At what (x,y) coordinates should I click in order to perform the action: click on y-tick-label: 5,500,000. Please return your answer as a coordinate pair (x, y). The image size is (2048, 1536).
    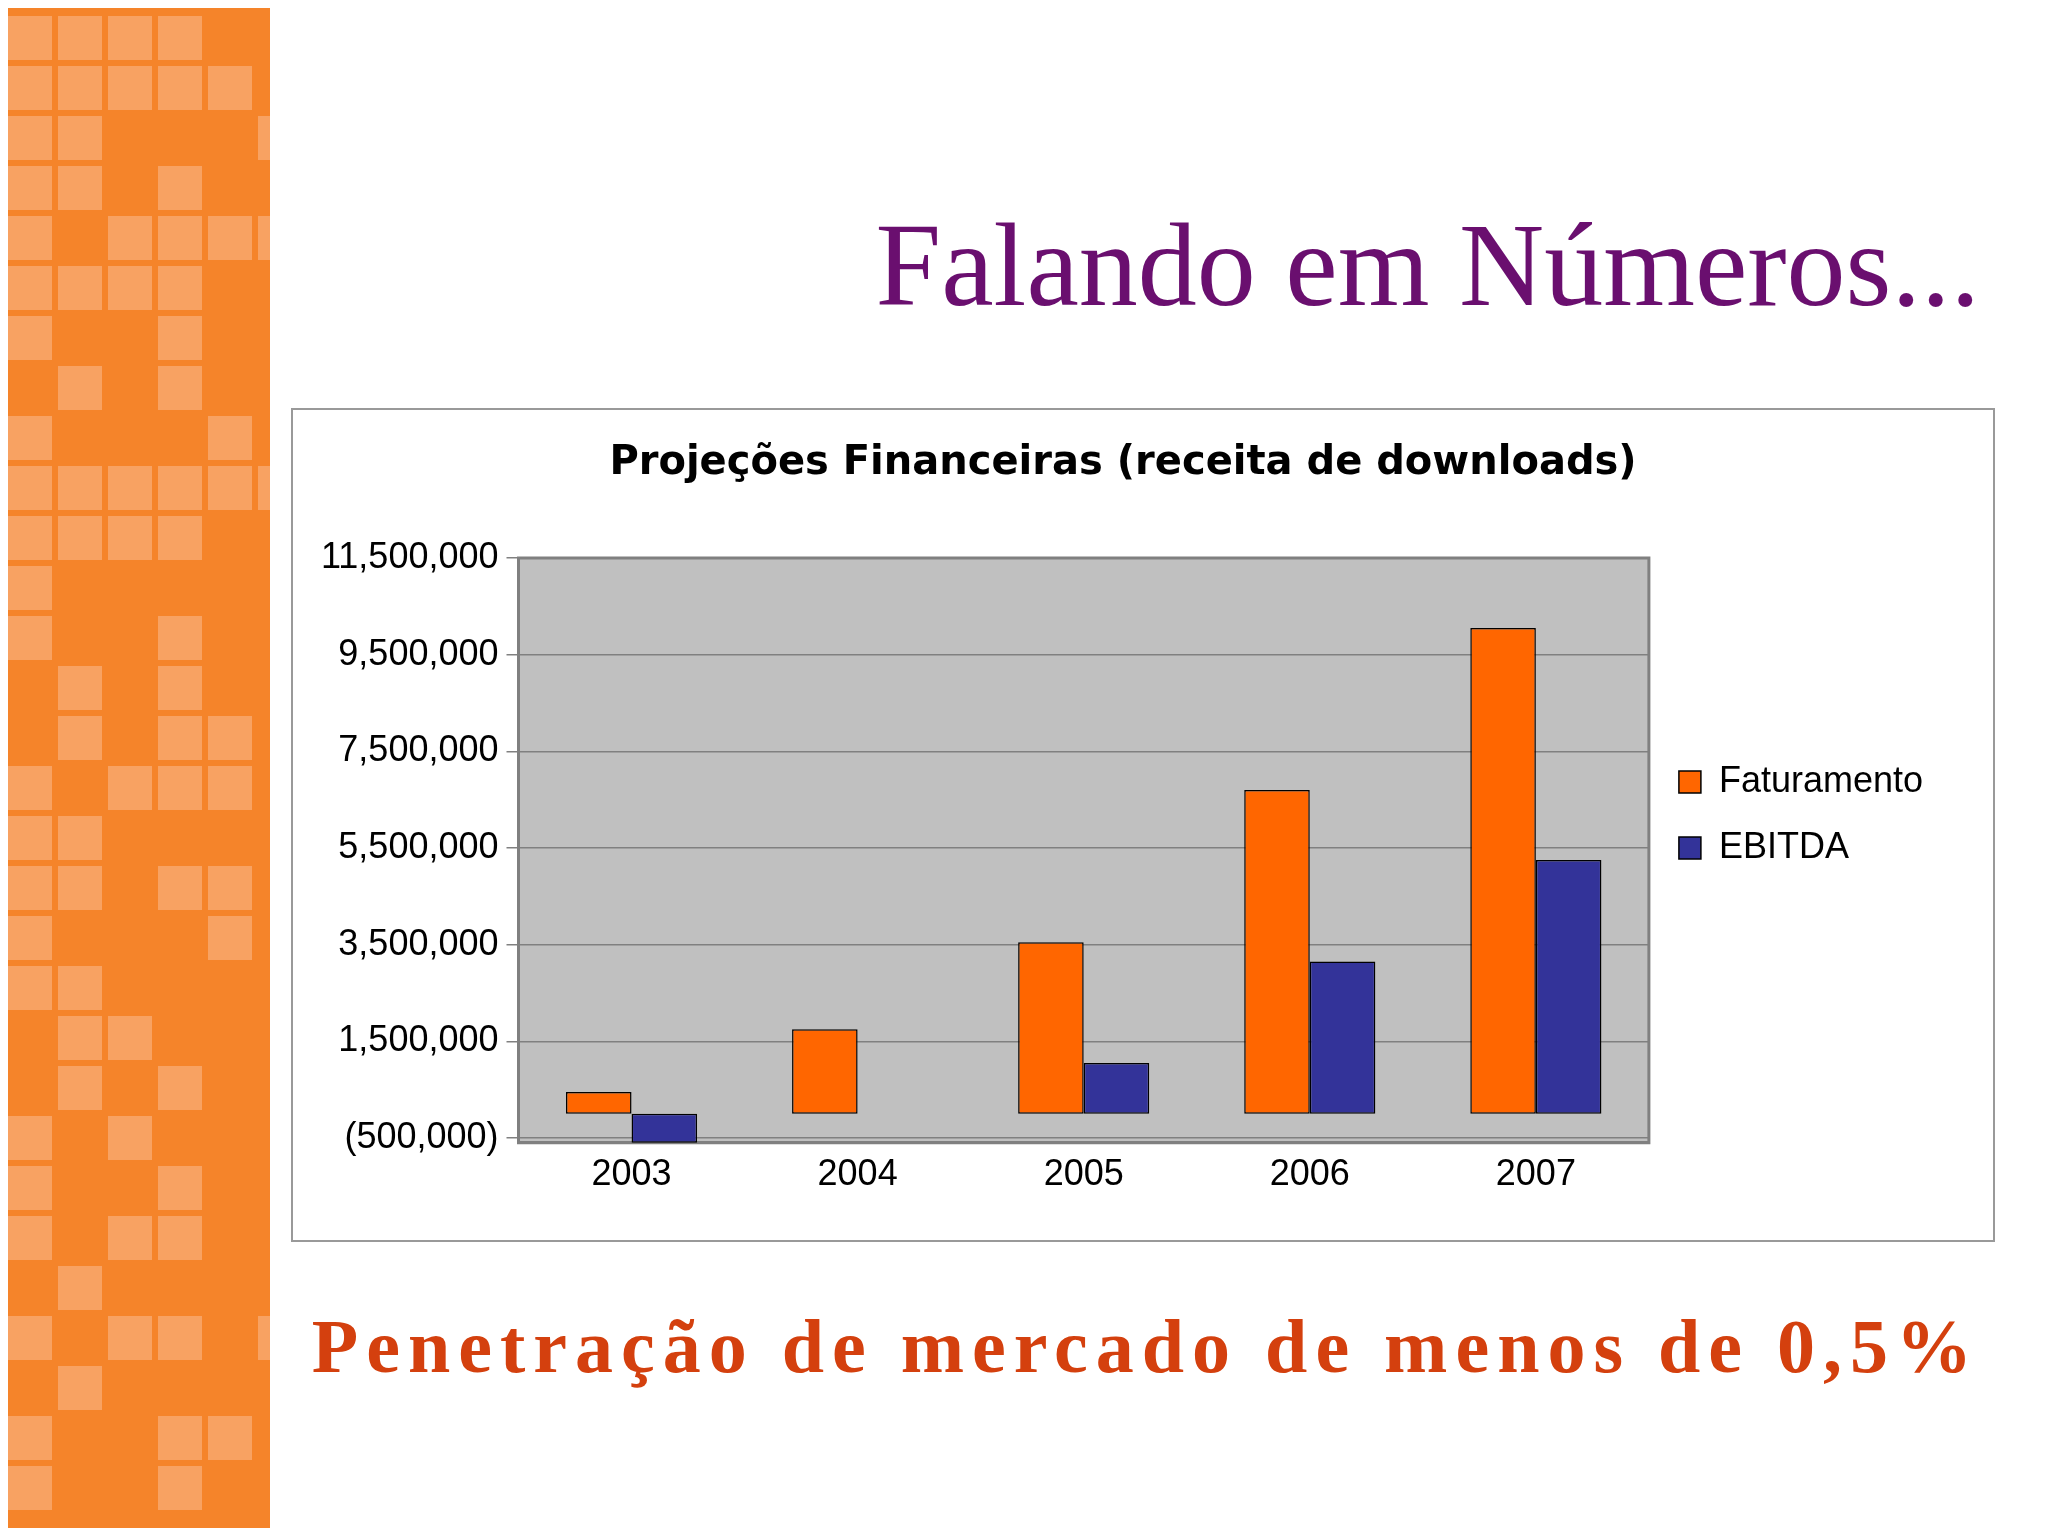
    Looking at the image, I should click on (418, 845).